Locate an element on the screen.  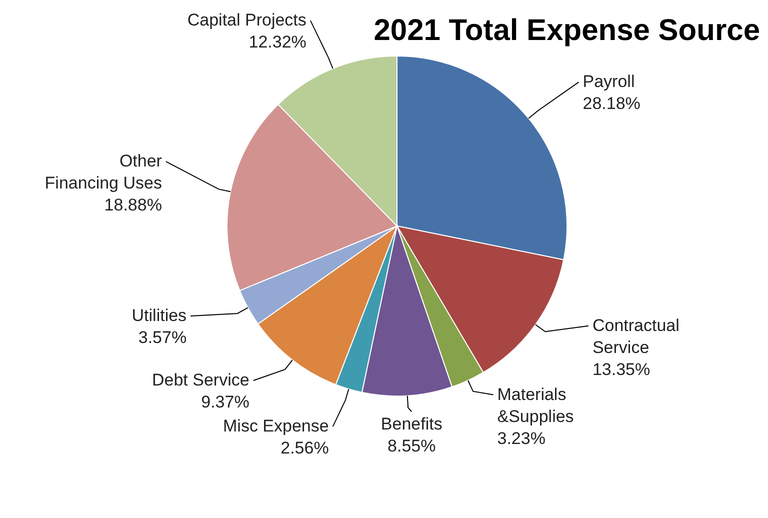
slice-label: Payroll is located at coordinates (608, 82).